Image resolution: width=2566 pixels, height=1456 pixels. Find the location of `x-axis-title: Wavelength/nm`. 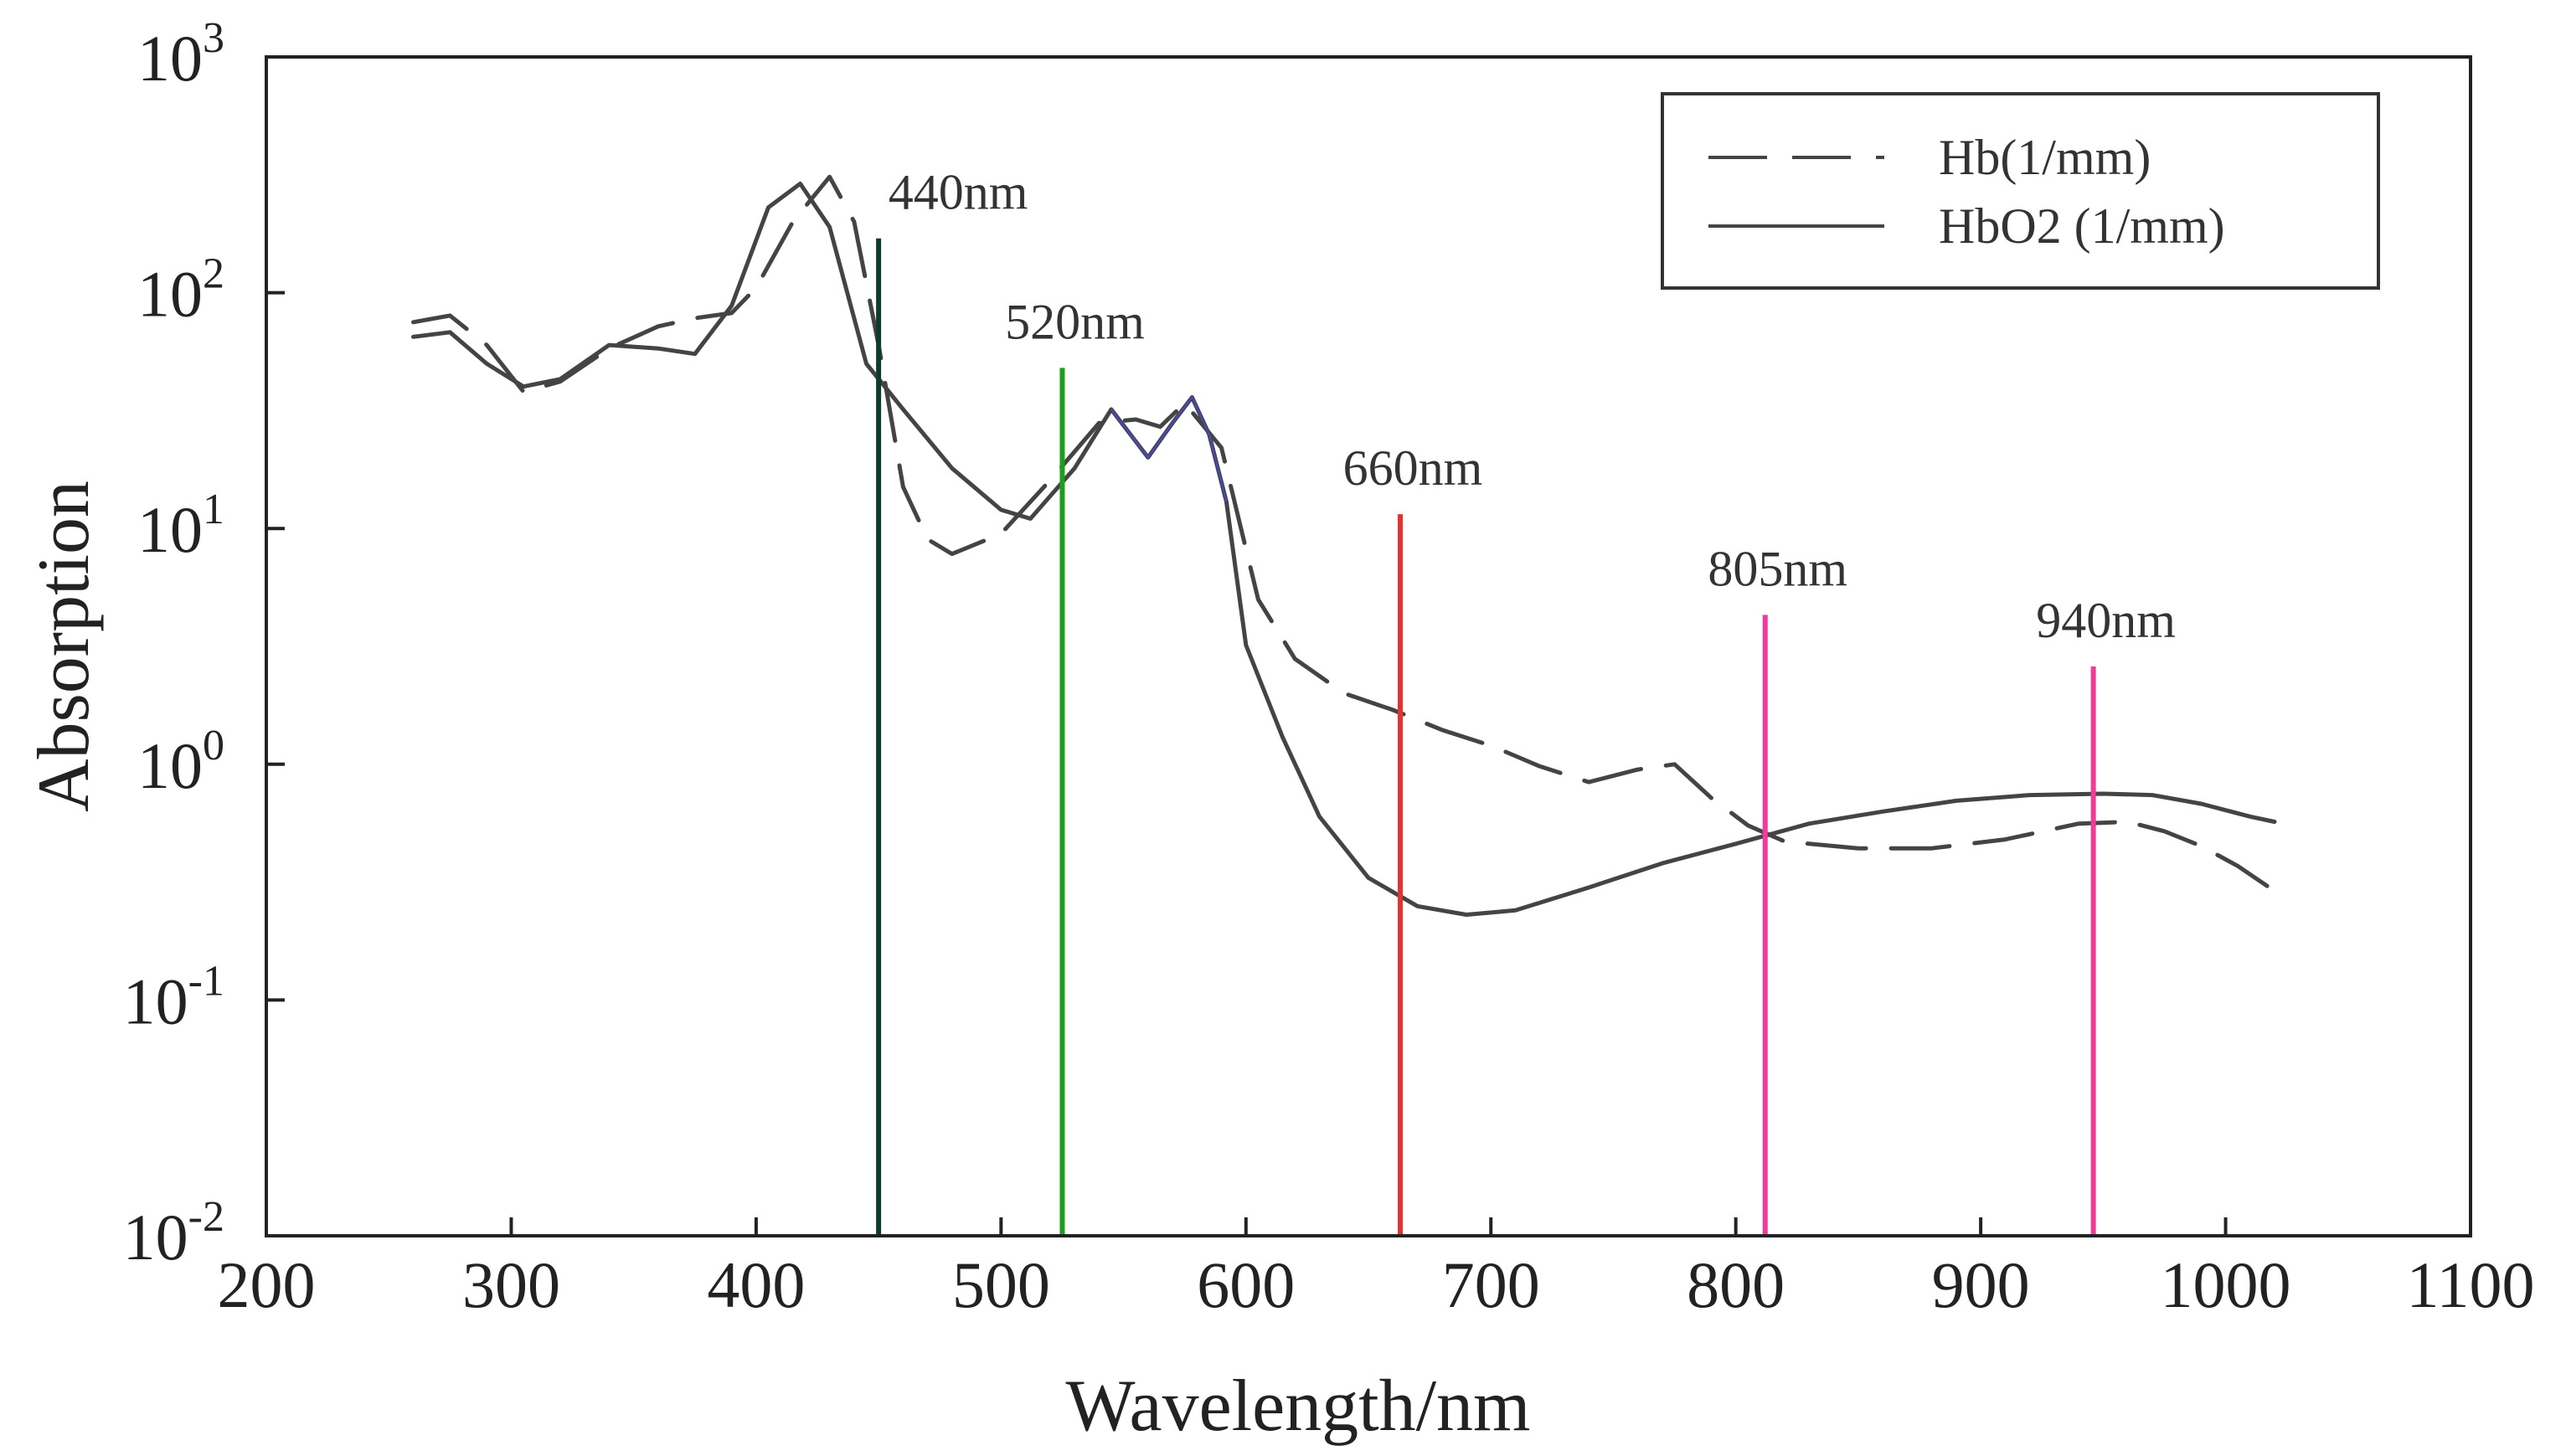

x-axis-title: Wavelength/nm is located at coordinates (1298, 1406).